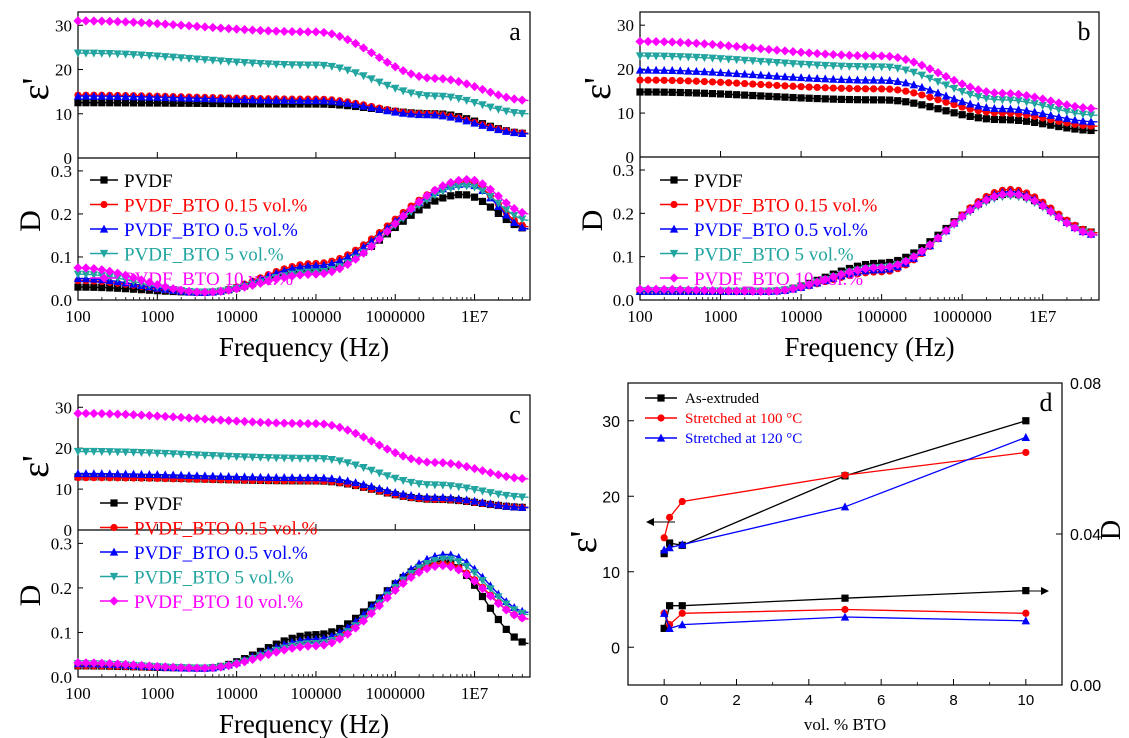 The width and height of the screenshot is (1129, 738). I want to click on x-tick-label: 100, so click(78, 693).